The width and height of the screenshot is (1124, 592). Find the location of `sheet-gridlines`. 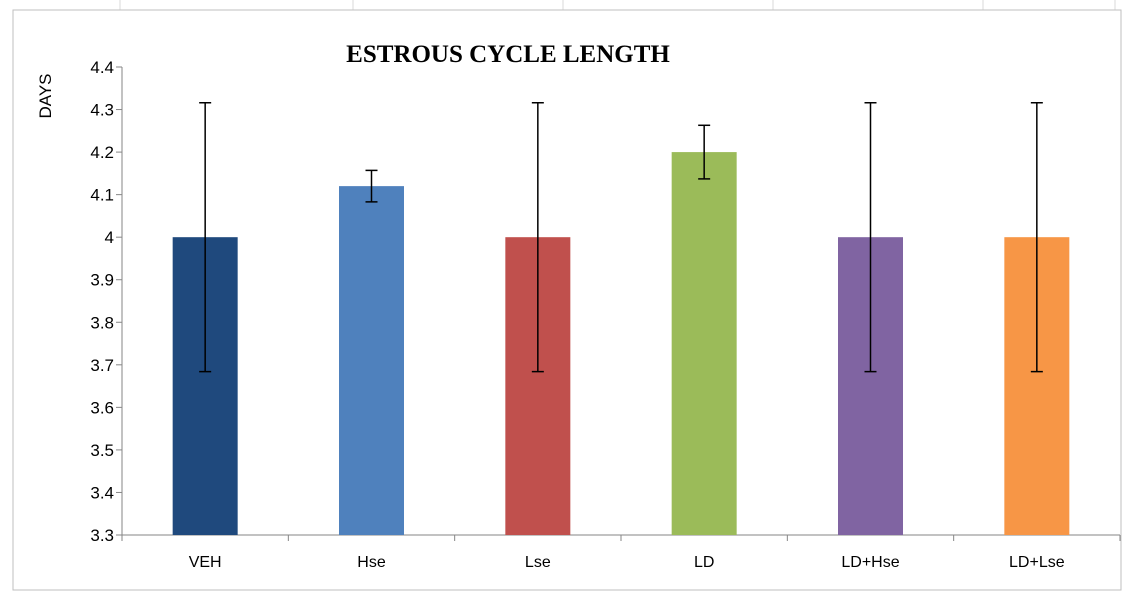

sheet-gridlines is located at coordinates (617, 5).